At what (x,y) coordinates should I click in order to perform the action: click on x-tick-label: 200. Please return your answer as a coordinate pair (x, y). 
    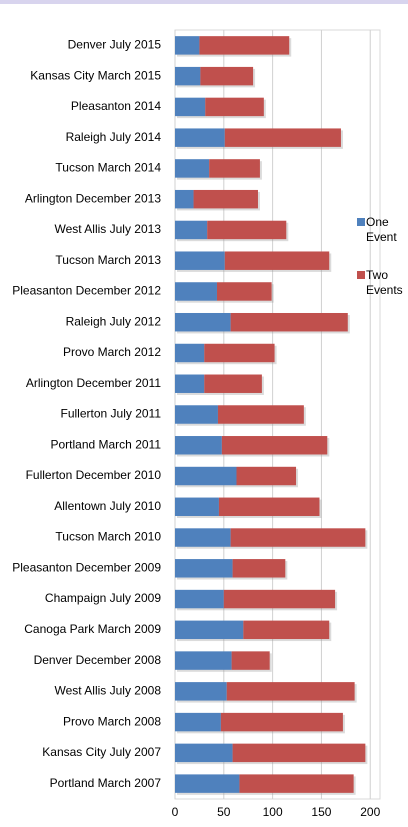
    Looking at the image, I should click on (370, 812).